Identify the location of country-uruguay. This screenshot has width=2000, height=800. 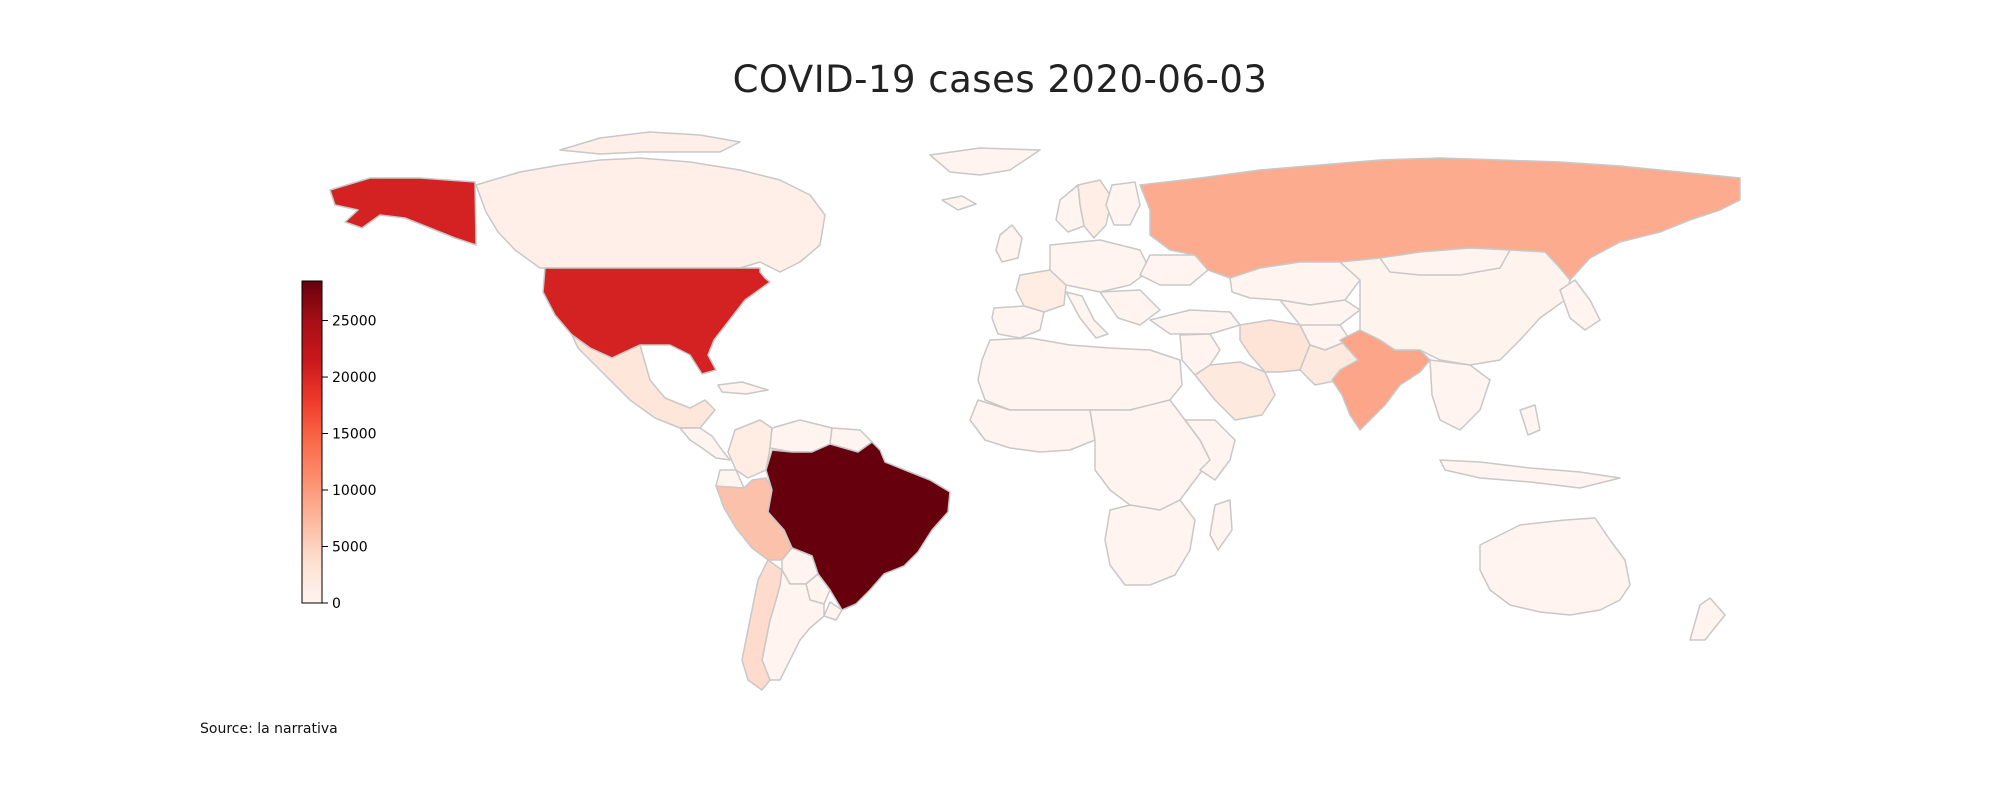
(833, 611).